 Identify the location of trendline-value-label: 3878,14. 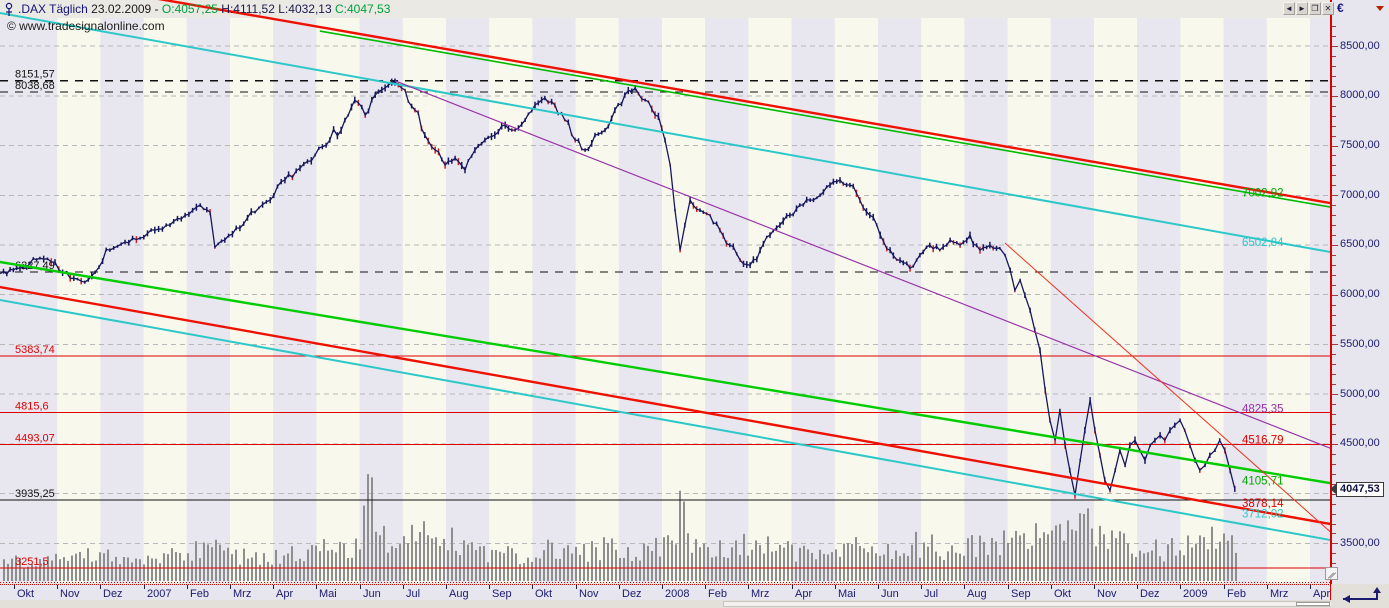
(1263, 504).